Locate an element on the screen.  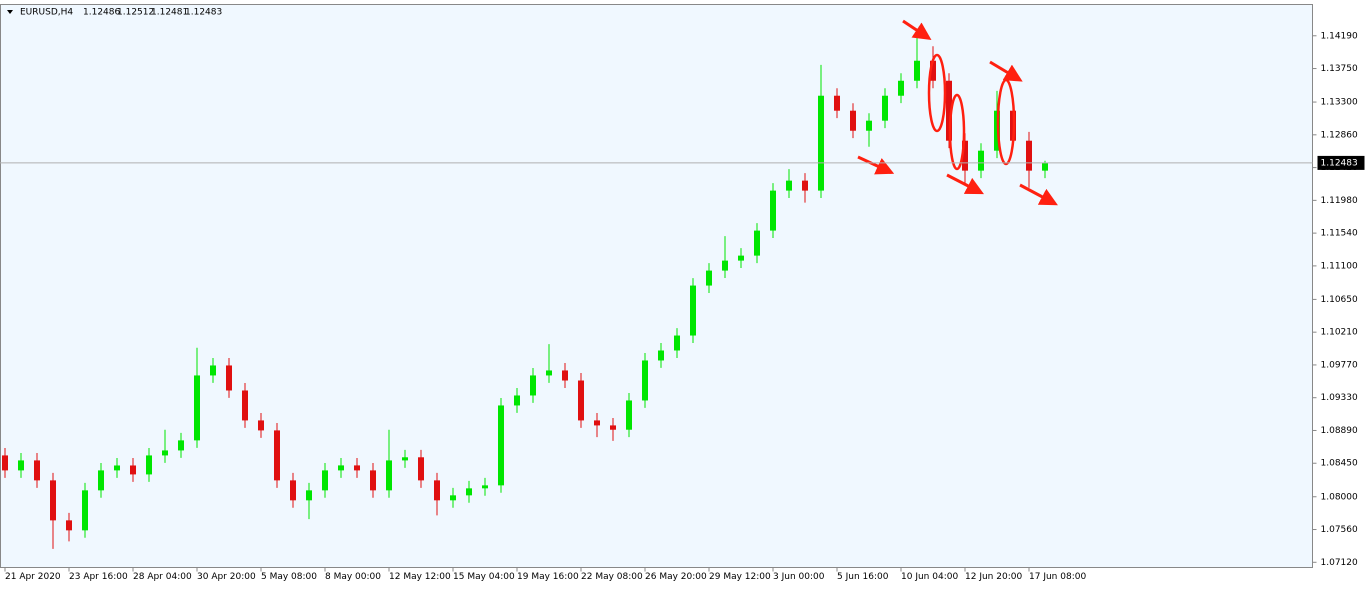
header-low: 1.12481 is located at coordinates (169, 13).